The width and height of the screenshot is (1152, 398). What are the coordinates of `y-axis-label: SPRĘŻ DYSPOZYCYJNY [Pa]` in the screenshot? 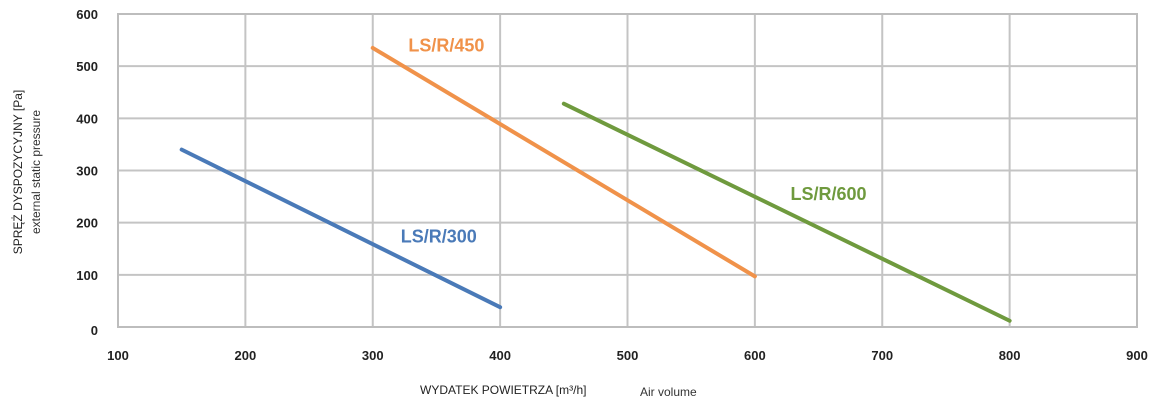 It's located at (18, 172).